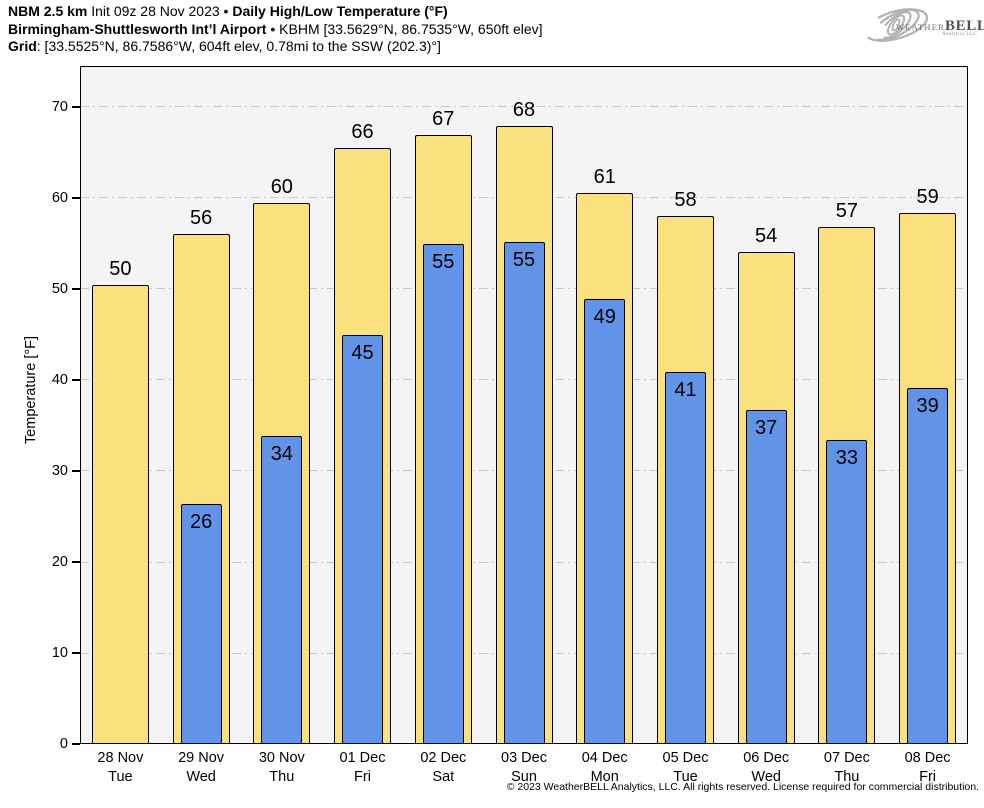 This screenshot has width=984, height=808. Describe the element at coordinates (927, 758) in the screenshot. I see `x-category-date: 08 Dec` at that location.